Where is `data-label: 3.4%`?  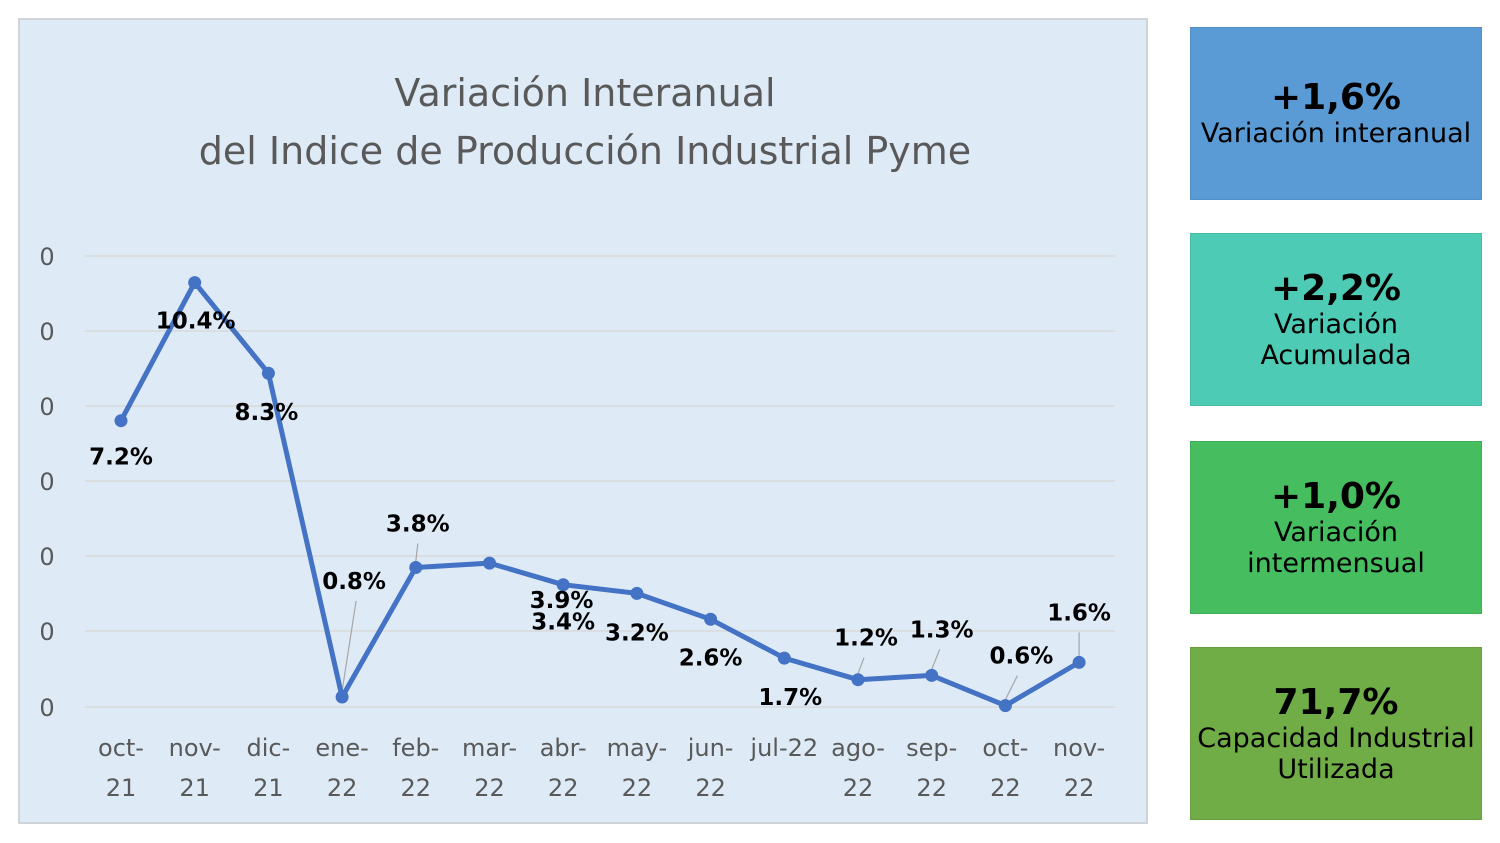
data-label: 3.4% is located at coordinates (563, 623).